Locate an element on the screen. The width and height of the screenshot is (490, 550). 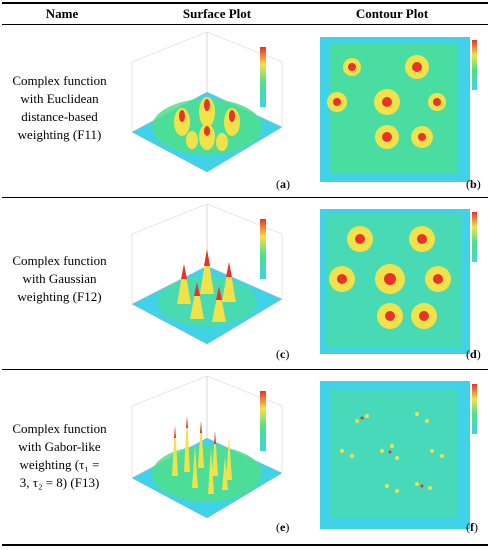
row2-name-line3: weighting (F12) is located at coordinates (59, 296).